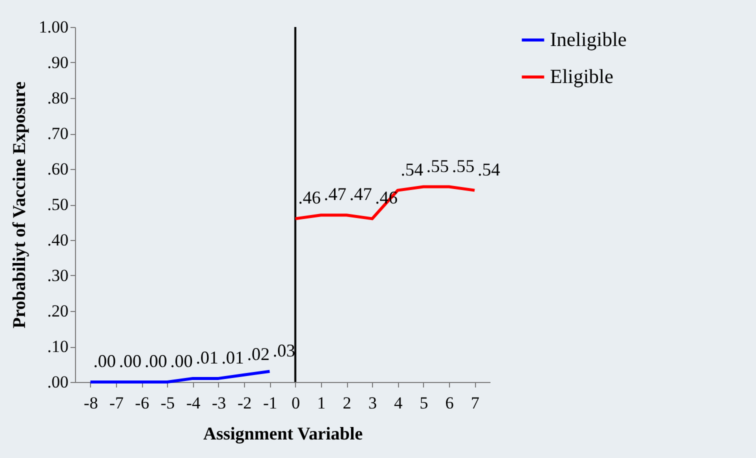 This screenshot has height=458, width=756. What do you see at coordinates (270, 403) in the screenshot?
I see `x-tick-label: -1` at bounding box center [270, 403].